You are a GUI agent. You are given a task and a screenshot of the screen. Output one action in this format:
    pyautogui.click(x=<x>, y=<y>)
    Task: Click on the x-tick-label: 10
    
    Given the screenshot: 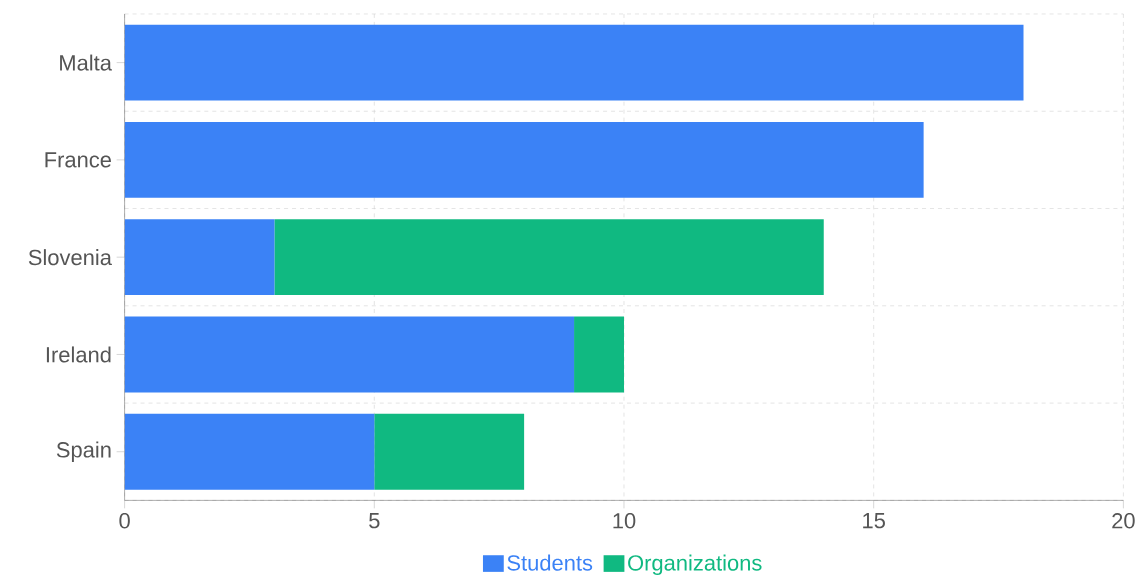 What is the action you would take?
    pyautogui.click(x=624, y=520)
    